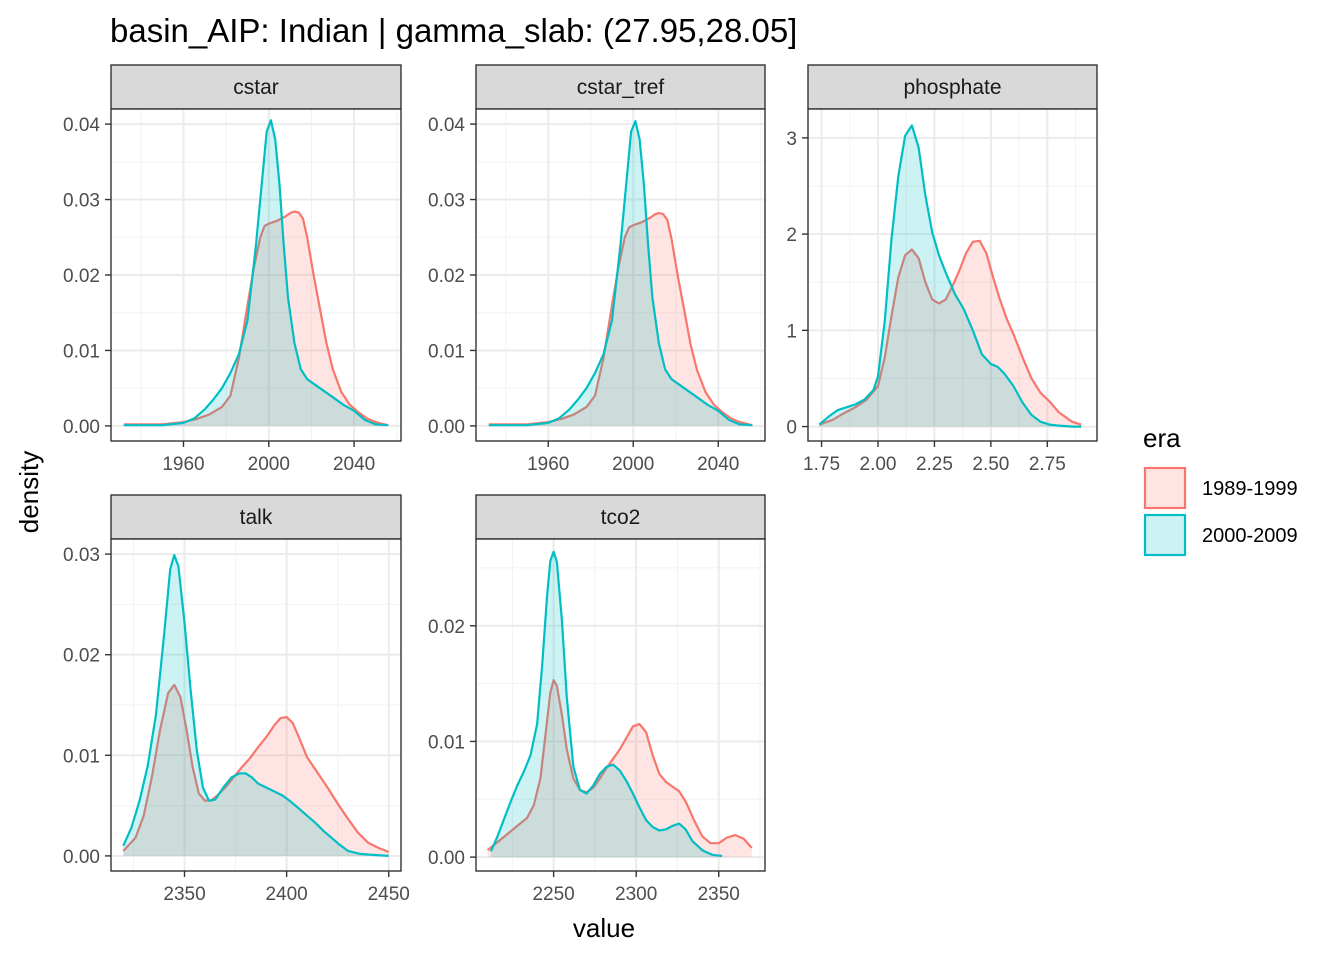  Describe the element at coordinates (1250, 536) in the screenshot. I see `legend-label: 2000-2009` at that location.